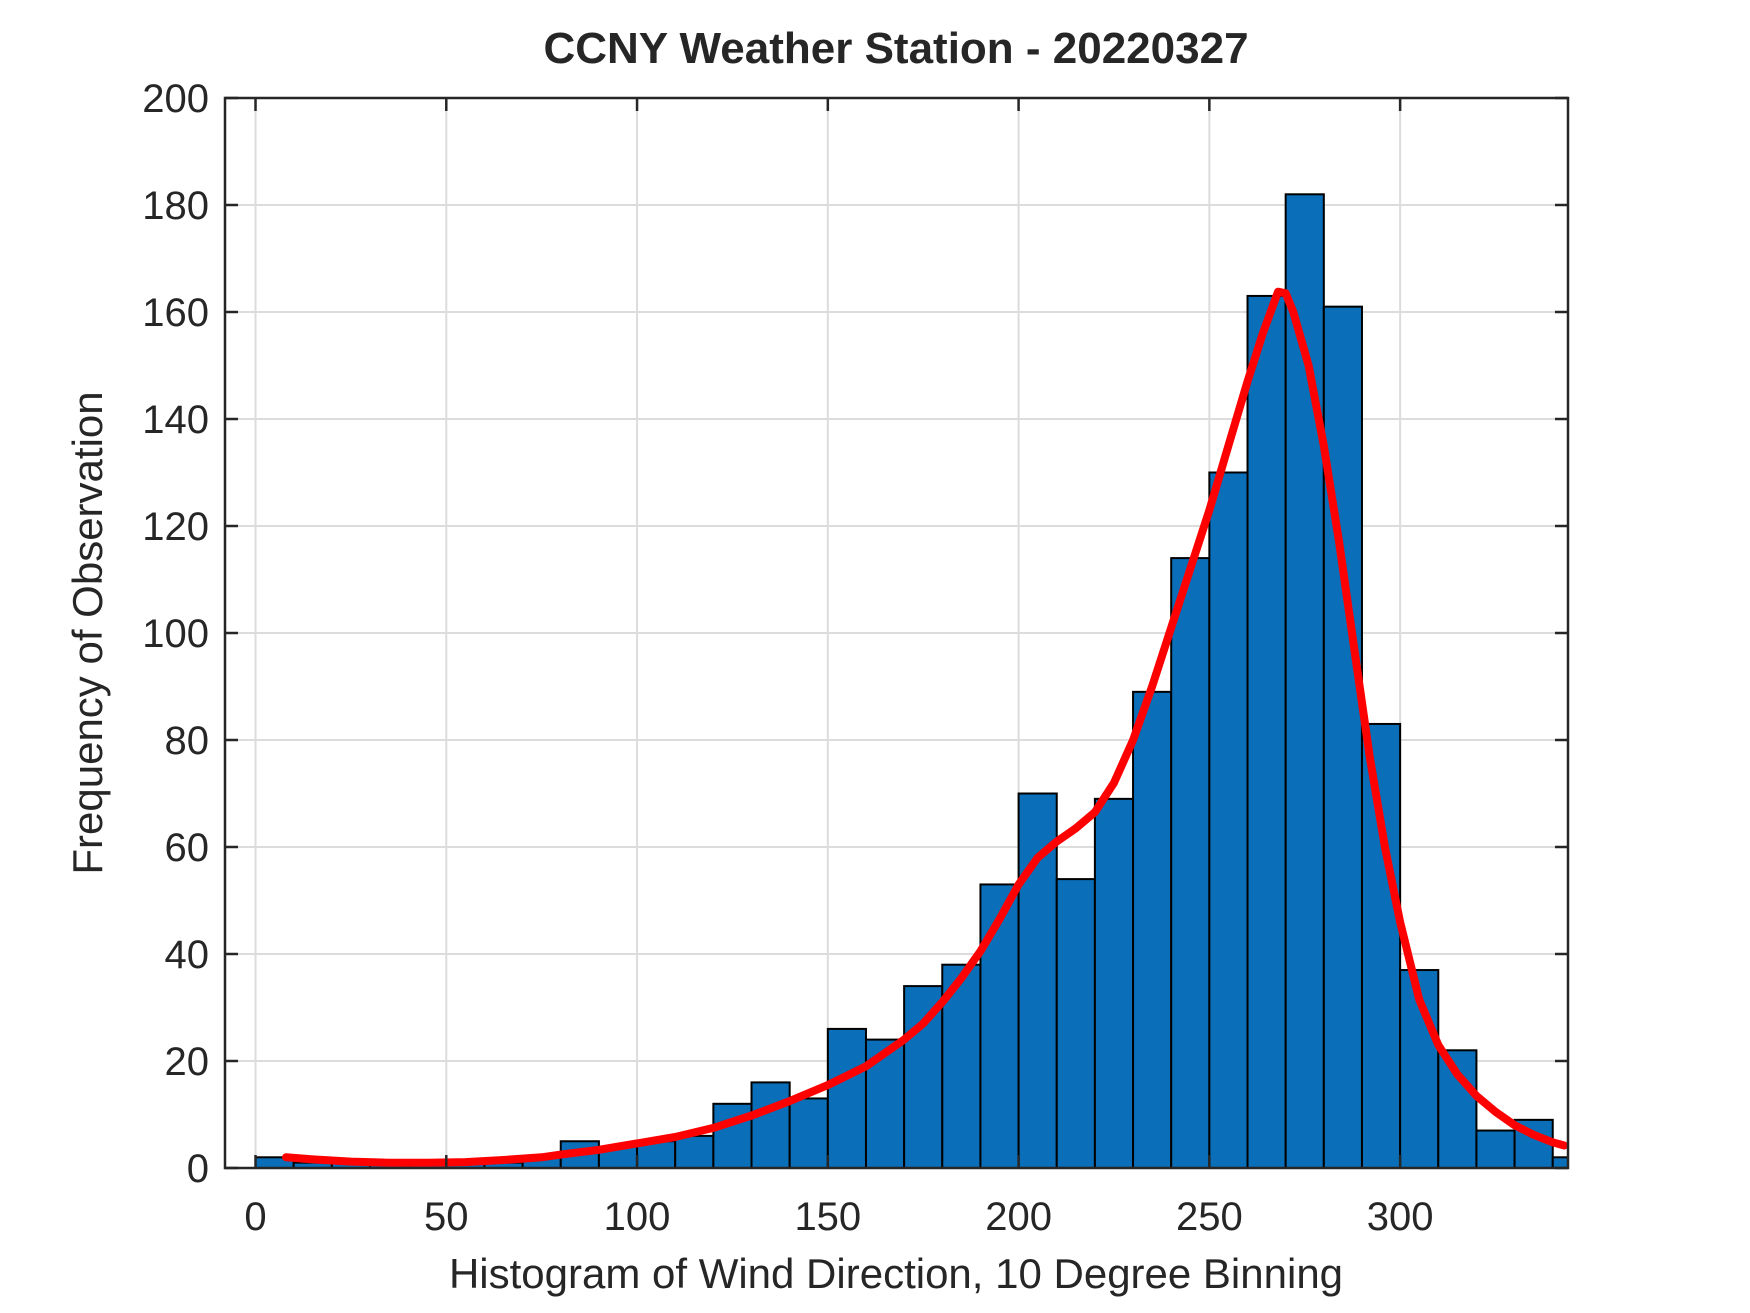 Image resolution: width=1750 pixels, height=1313 pixels. I want to click on y-tick-label: 60, so click(187, 848).